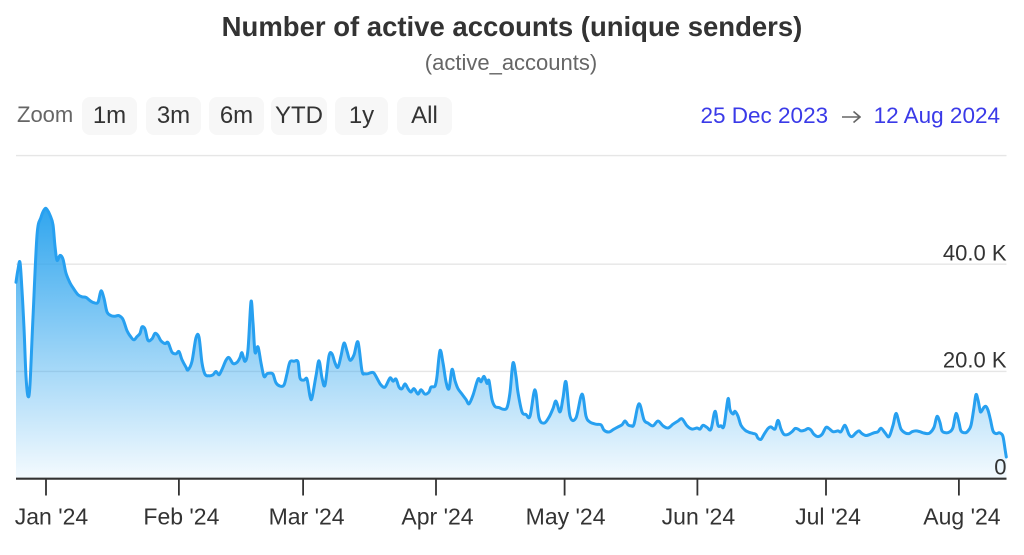 Image resolution: width=1024 pixels, height=555 pixels. I want to click on svg-text: Jun '24, so click(699, 517).